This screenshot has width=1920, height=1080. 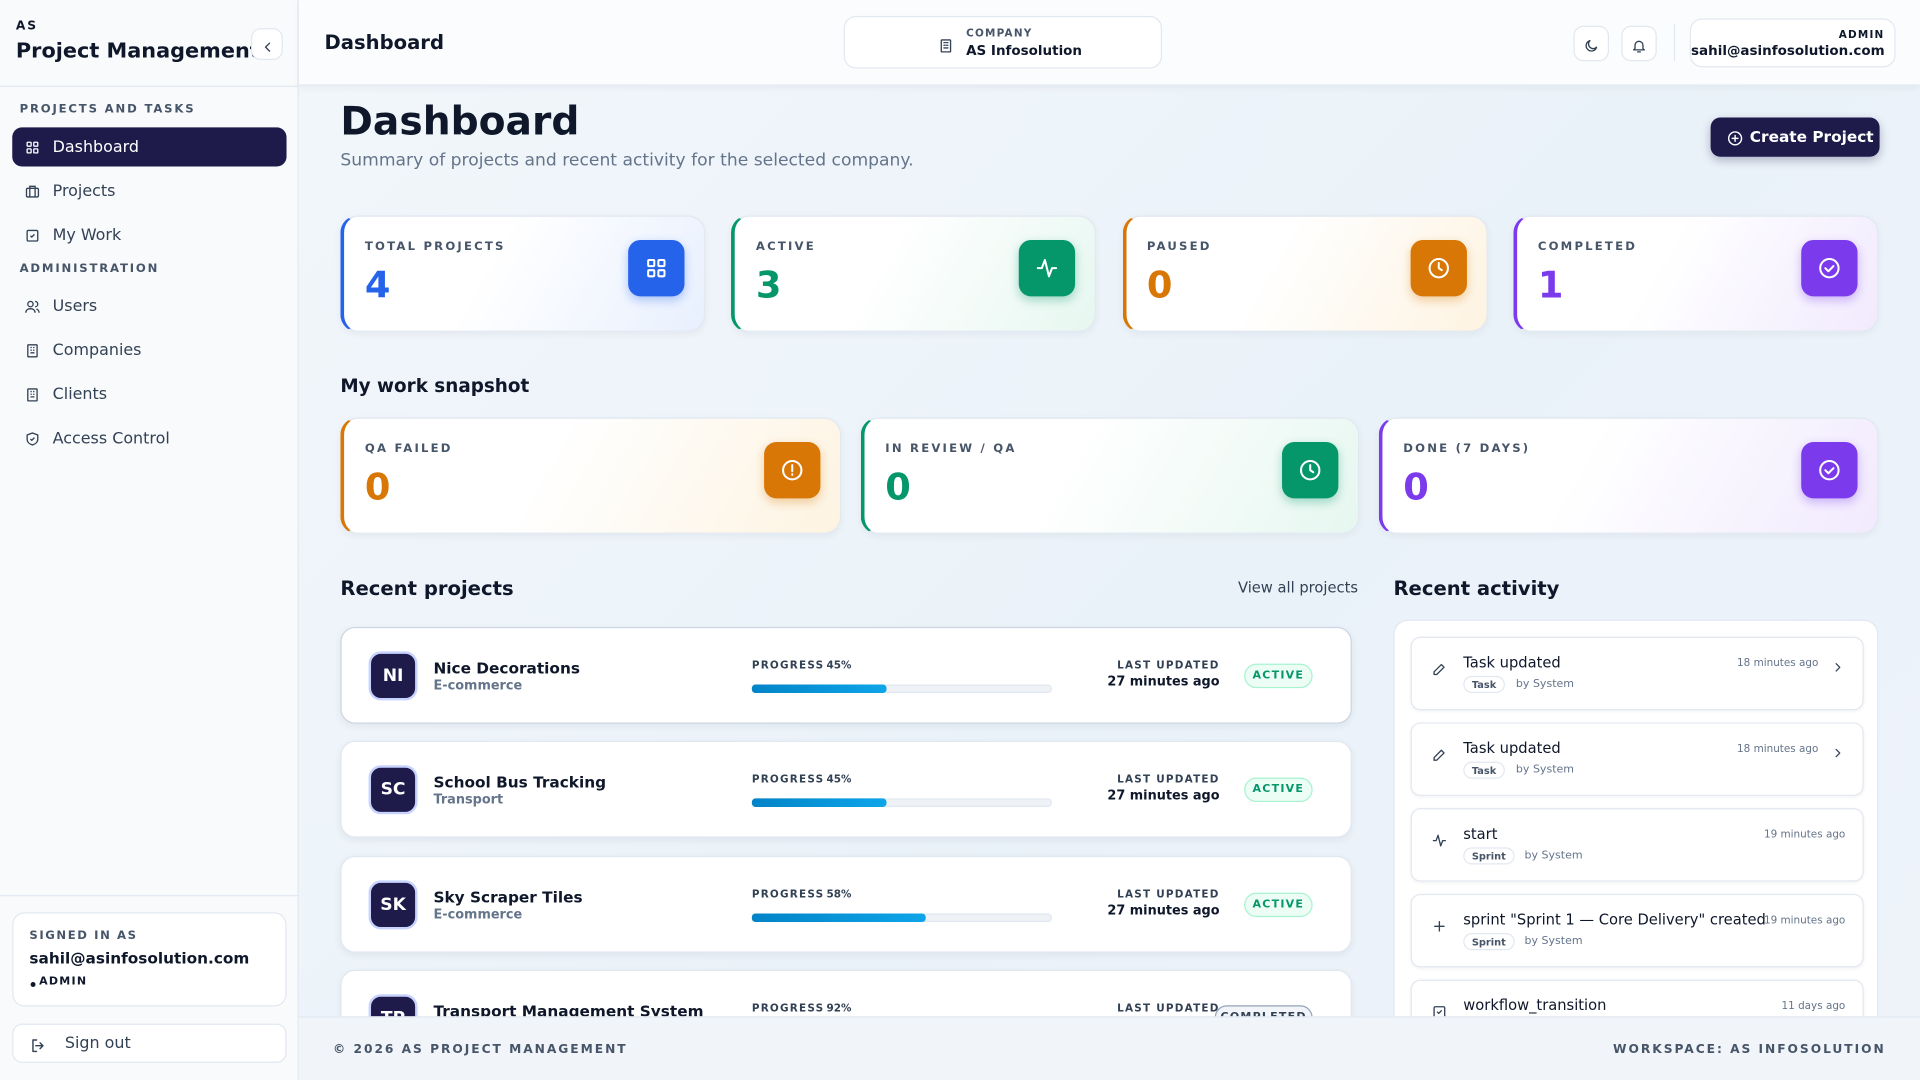 I want to click on stat-value: 4, so click(x=377, y=286).